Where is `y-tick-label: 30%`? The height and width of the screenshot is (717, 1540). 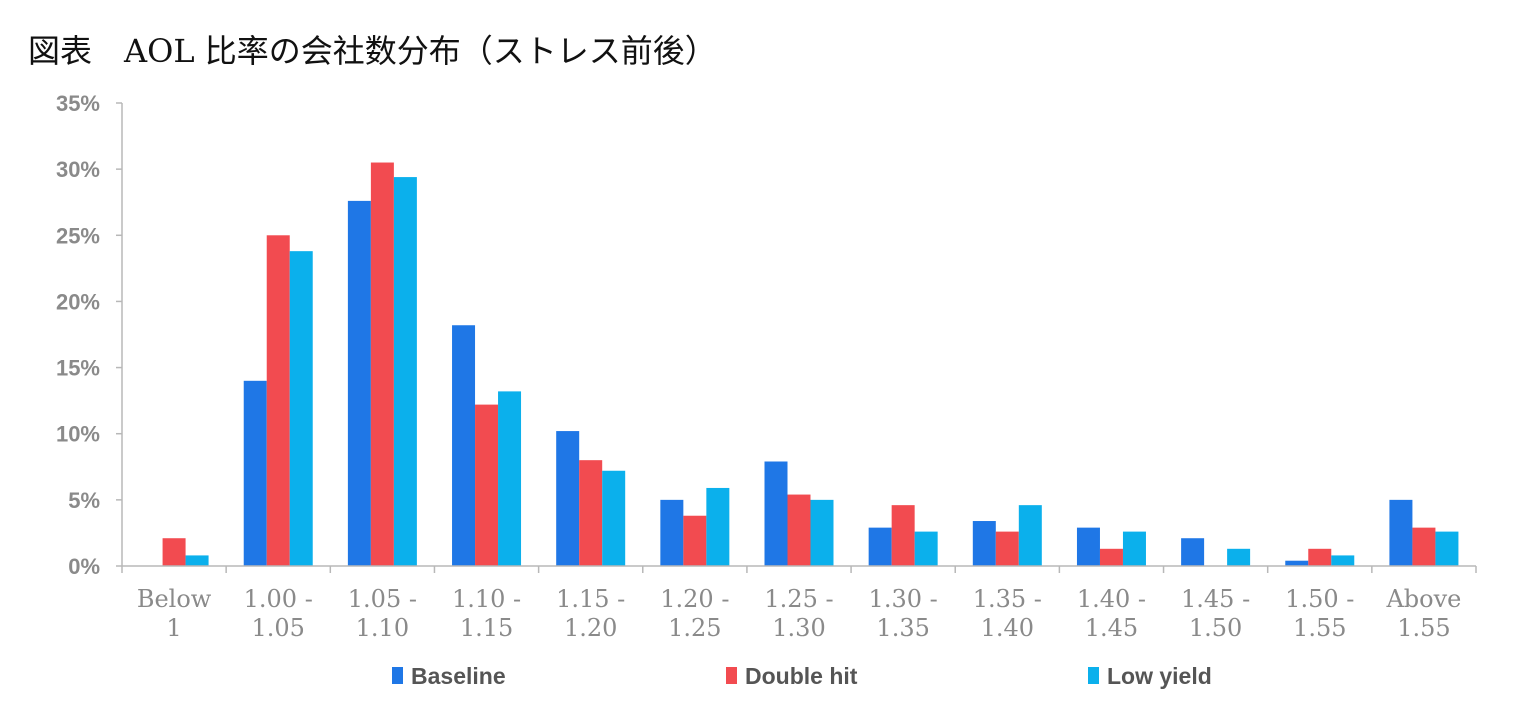 y-tick-label: 30% is located at coordinates (78, 169).